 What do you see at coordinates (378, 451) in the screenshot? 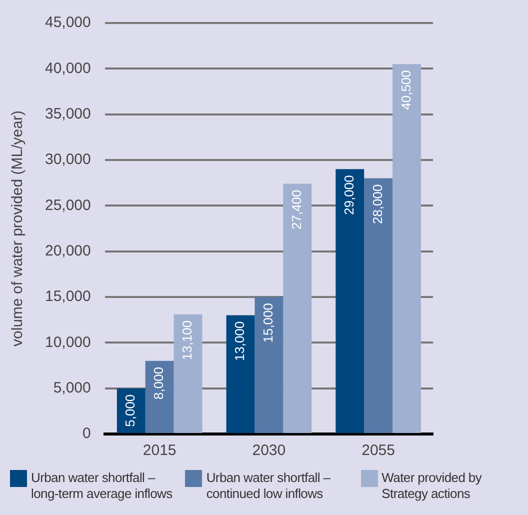
I see `x-tick-label: 2055` at bounding box center [378, 451].